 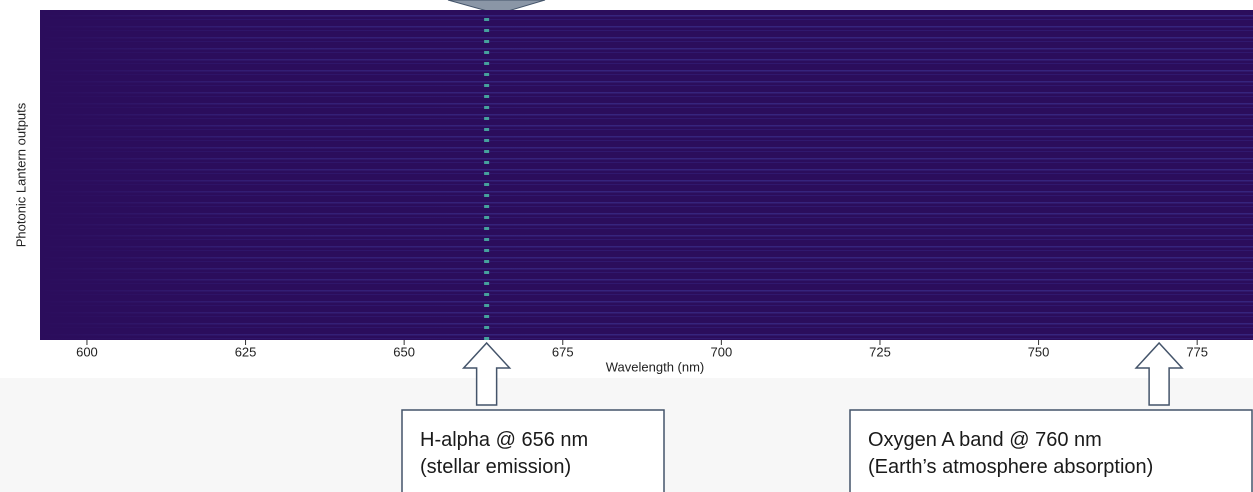 I want to click on x-tick-label: 625, so click(x=246, y=351).